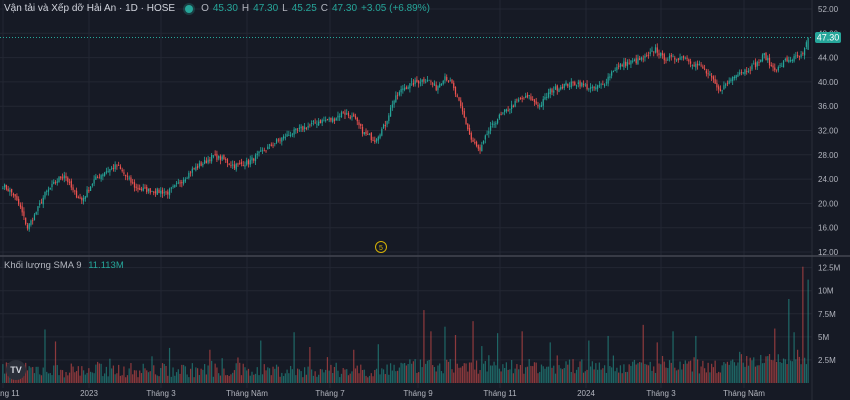 Image resolution: width=850 pixels, height=400 pixels. I want to click on event-marker: 5, so click(381, 247).